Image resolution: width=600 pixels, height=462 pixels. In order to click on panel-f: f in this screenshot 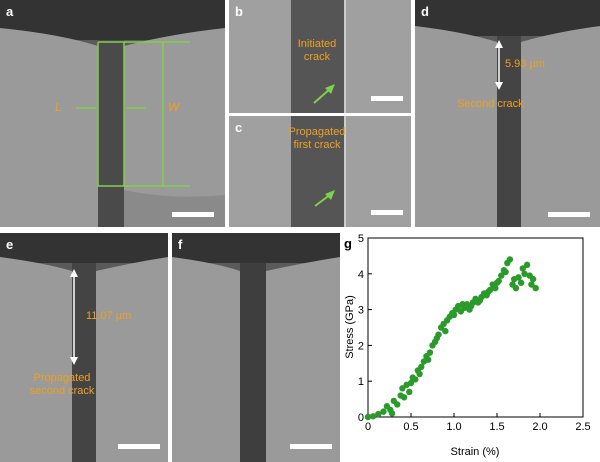, I will do `click(256, 347)`.